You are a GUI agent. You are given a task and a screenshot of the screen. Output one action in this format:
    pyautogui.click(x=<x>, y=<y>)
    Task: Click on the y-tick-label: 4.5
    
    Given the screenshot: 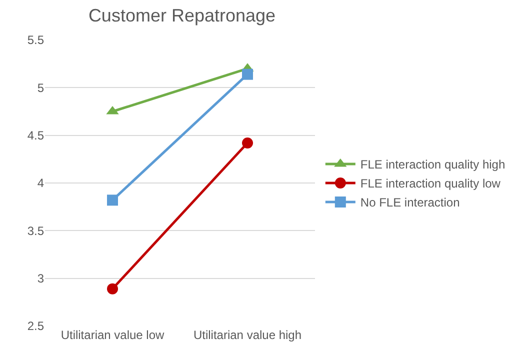 What is the action you would take?
    pyautogui.click(x=35, y=135)
    